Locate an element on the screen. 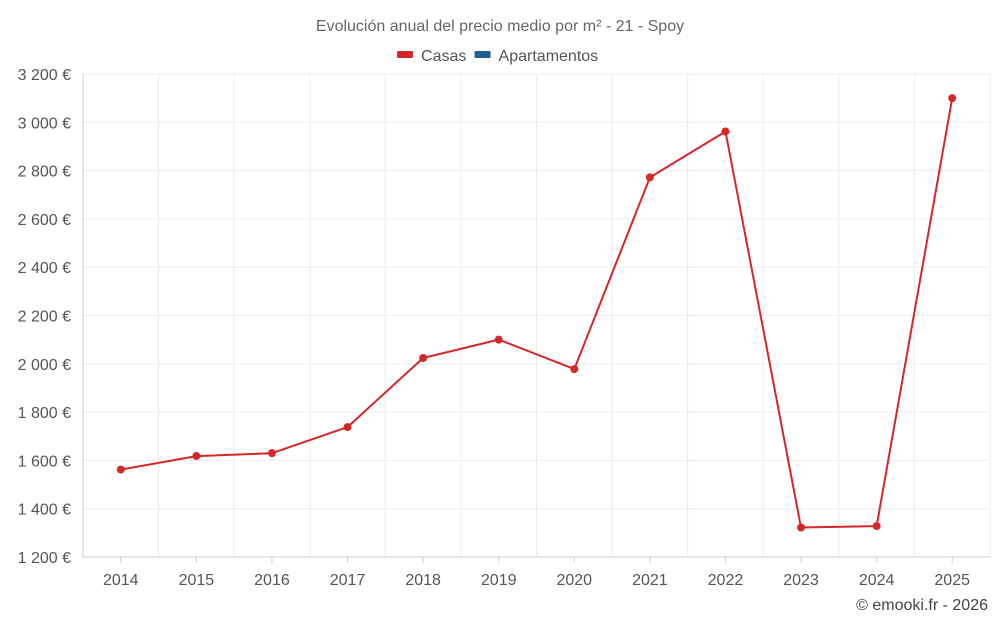  legend-swatch-casas is located at coordinates (405, 54).